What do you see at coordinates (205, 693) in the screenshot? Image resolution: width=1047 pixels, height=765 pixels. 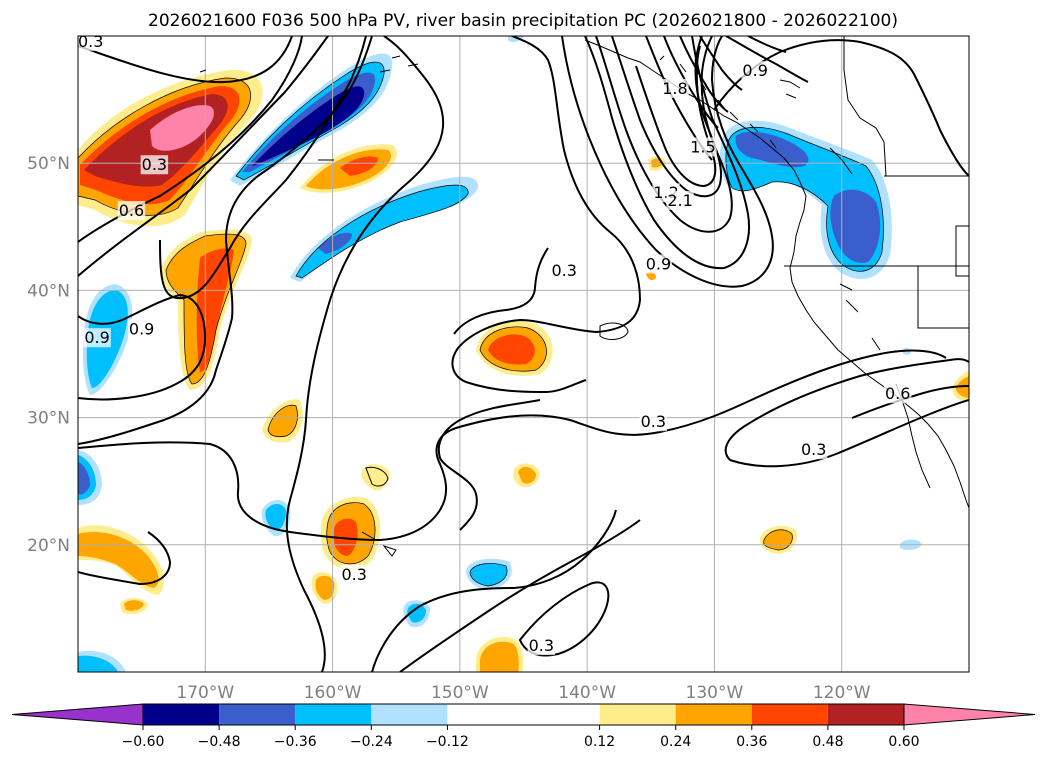 I see `lon-tick-label: 170°W` at bounding box center [205, 693].